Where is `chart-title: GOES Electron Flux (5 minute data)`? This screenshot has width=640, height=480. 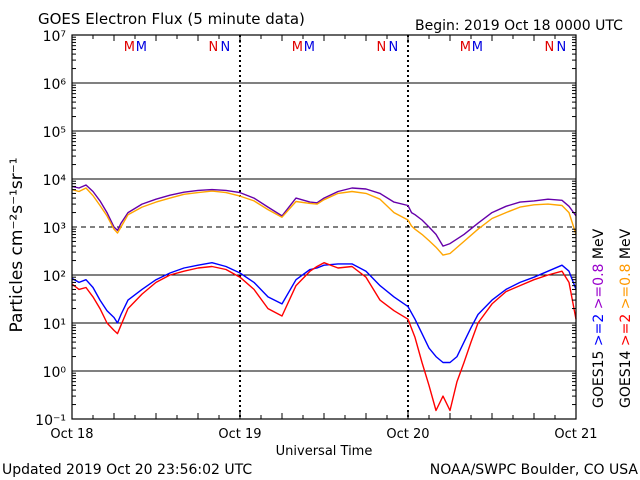
chart-title: GOES Electron Flux (5 minute data) is located at coordinates (171, 19).